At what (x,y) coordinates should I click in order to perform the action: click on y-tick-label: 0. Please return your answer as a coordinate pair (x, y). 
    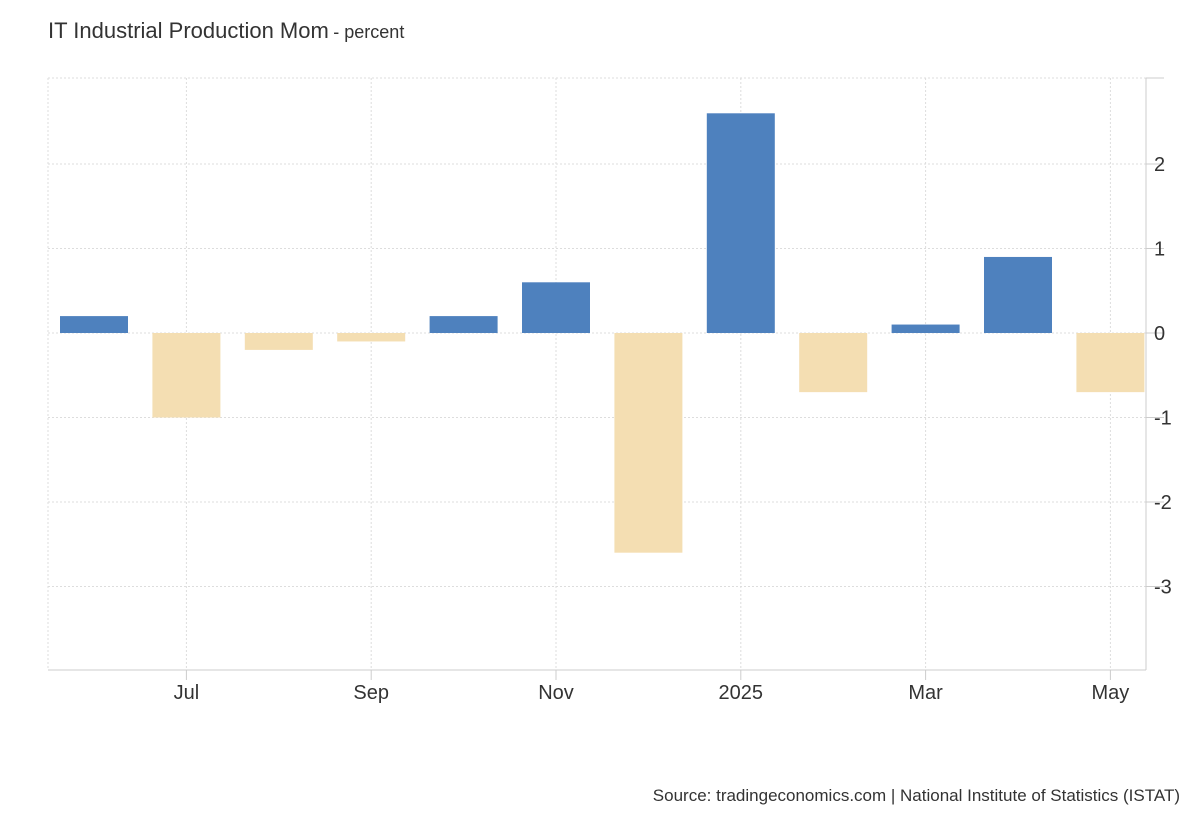
    Looking at the image, I should click on (1159, 334).